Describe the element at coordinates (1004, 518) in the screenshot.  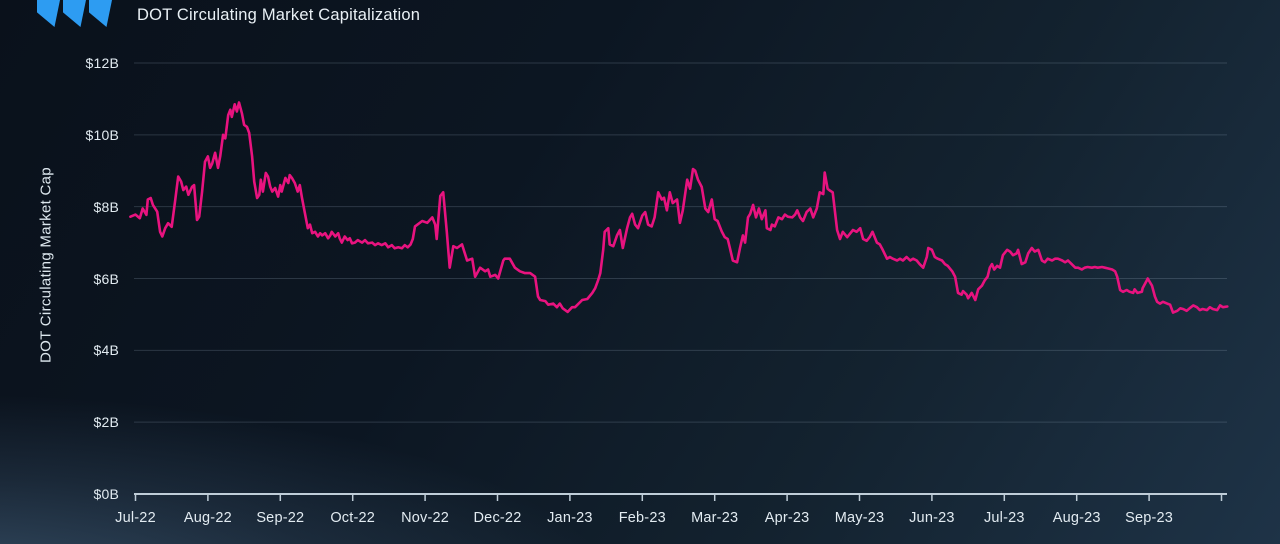
I see `x-tick-label: Jul-23` at that location.